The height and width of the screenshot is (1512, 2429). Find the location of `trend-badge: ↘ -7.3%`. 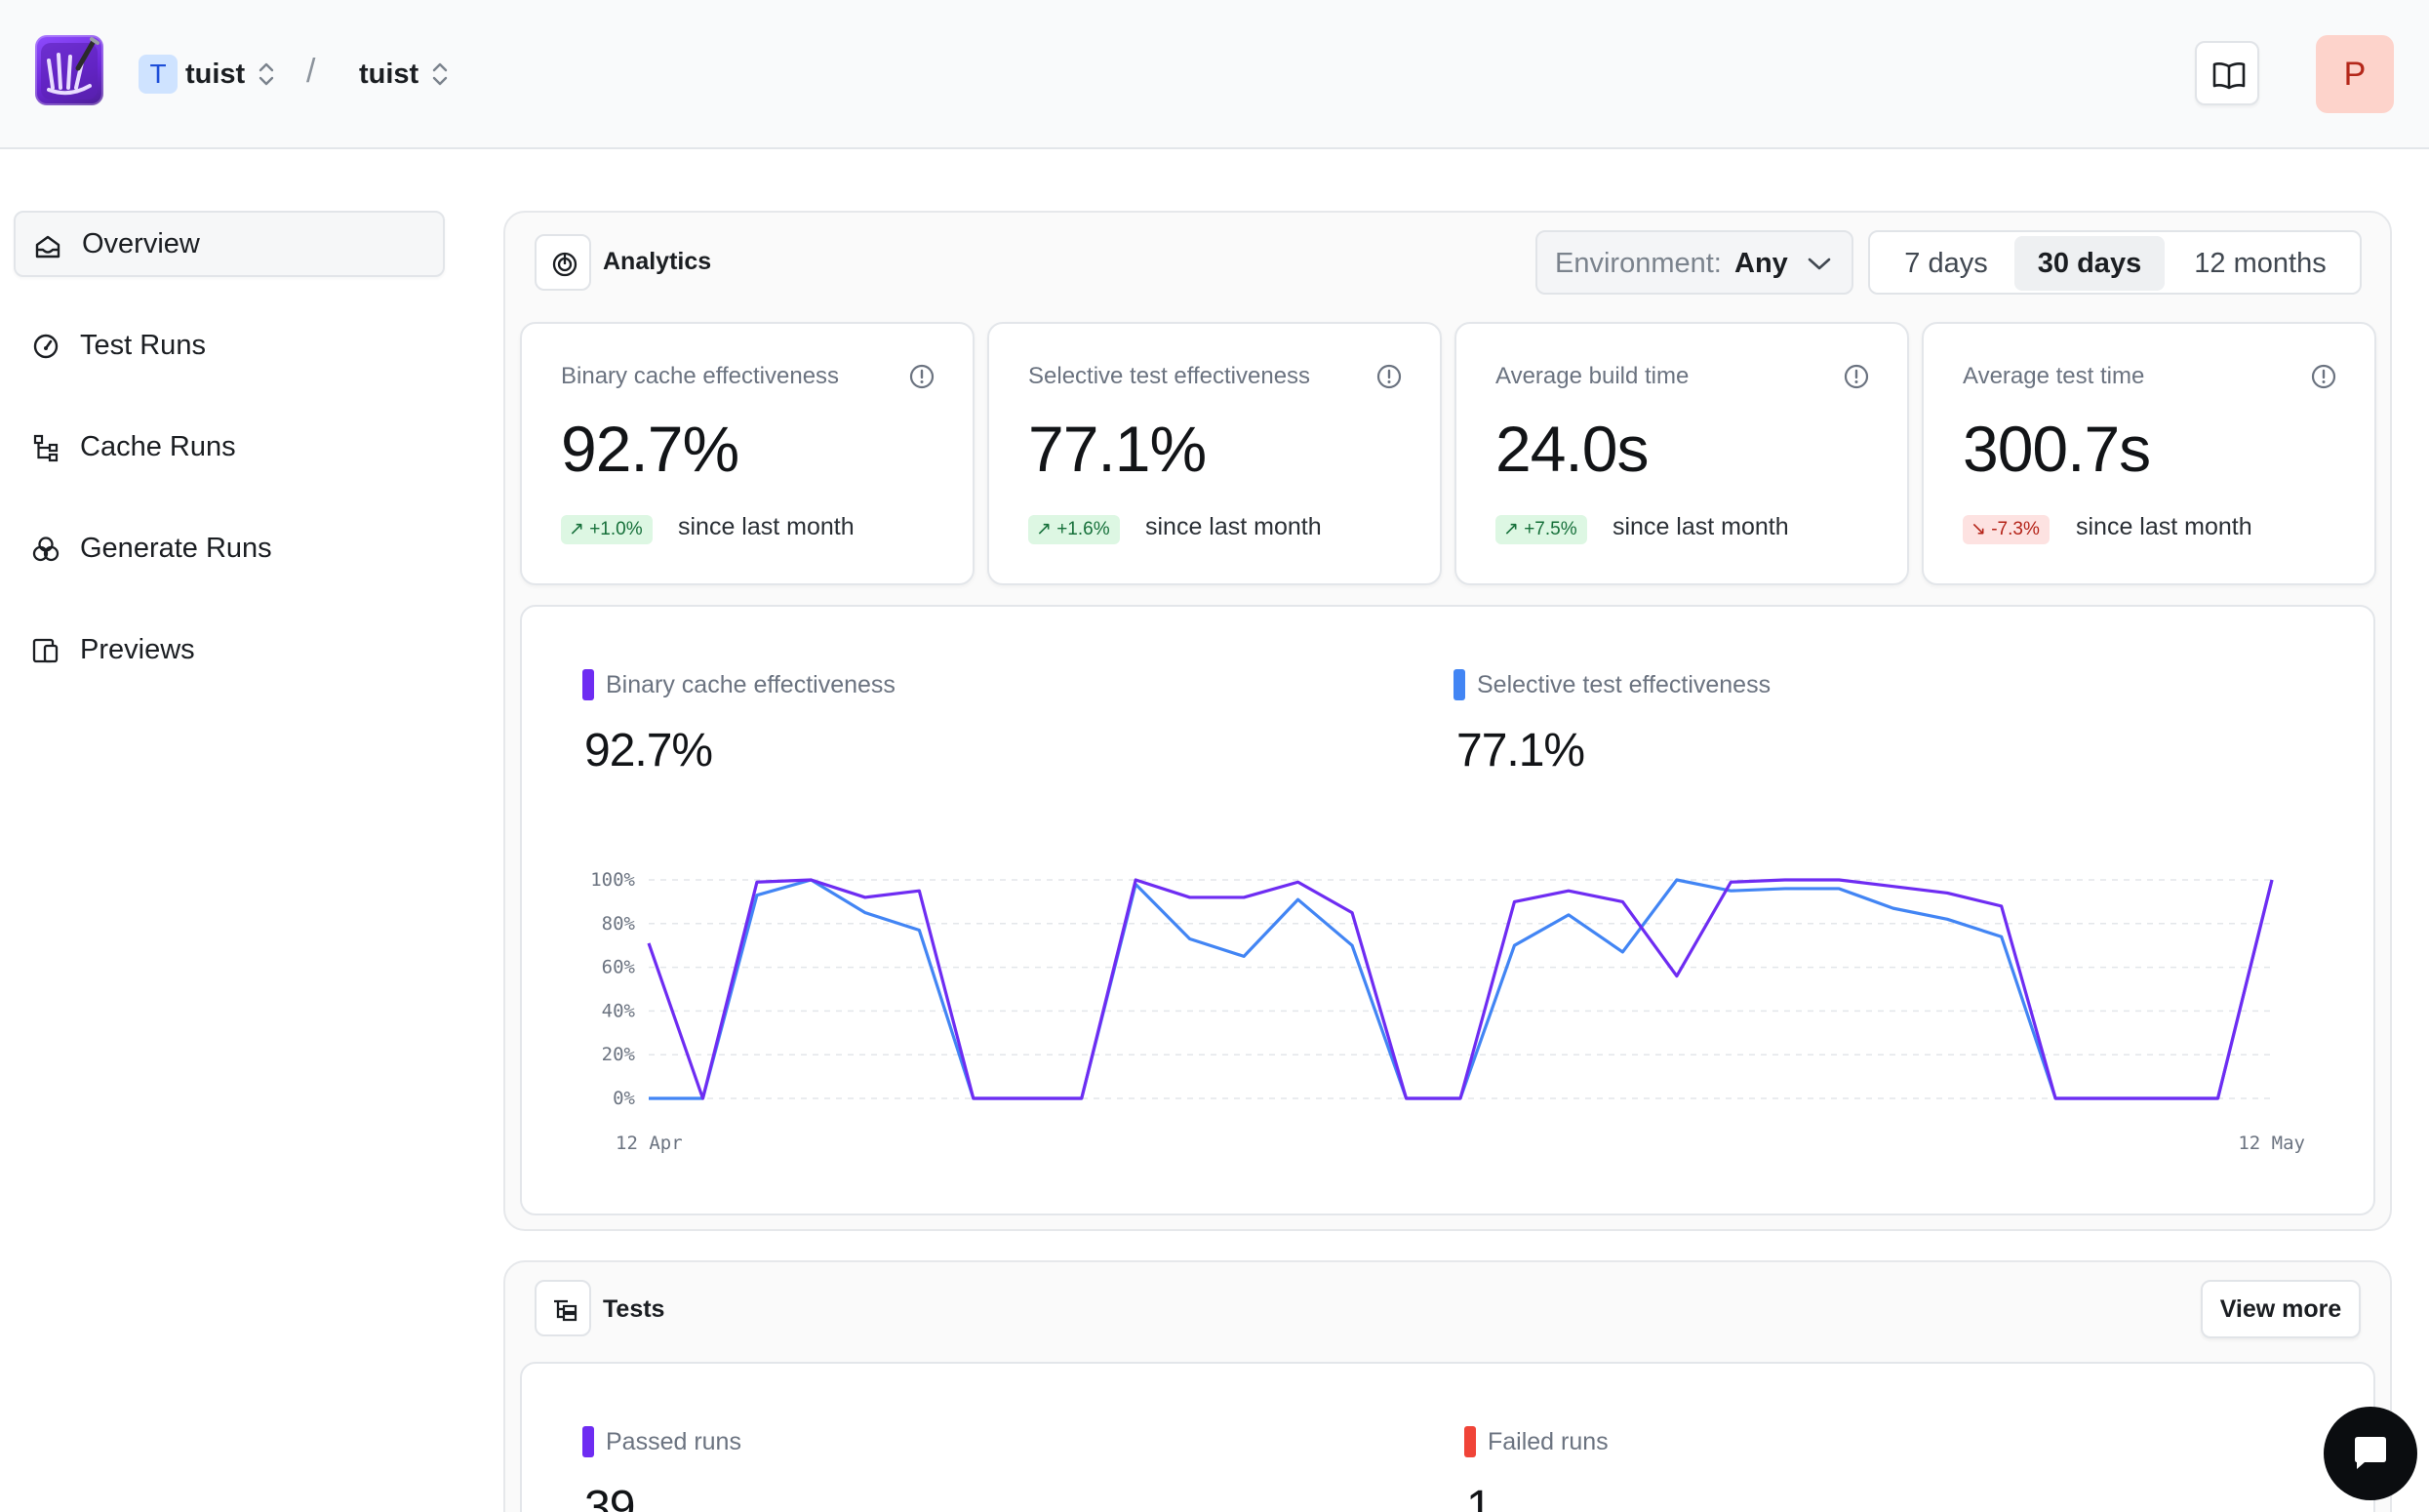

trend-badge: ↘ -7.3% is located at coordinates (2006, 529).